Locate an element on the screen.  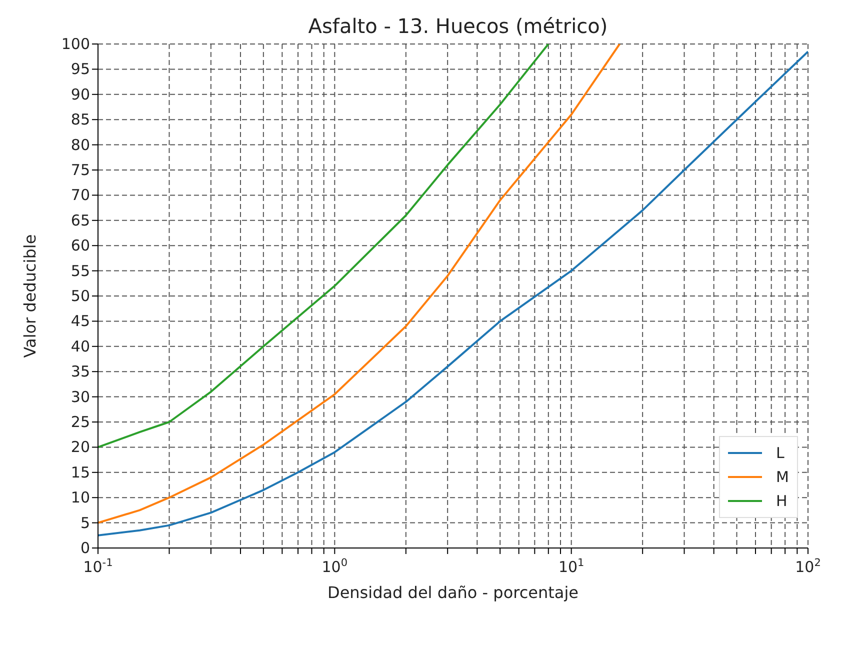
y-tick-label: 75 is located at coordinates (80, 170).